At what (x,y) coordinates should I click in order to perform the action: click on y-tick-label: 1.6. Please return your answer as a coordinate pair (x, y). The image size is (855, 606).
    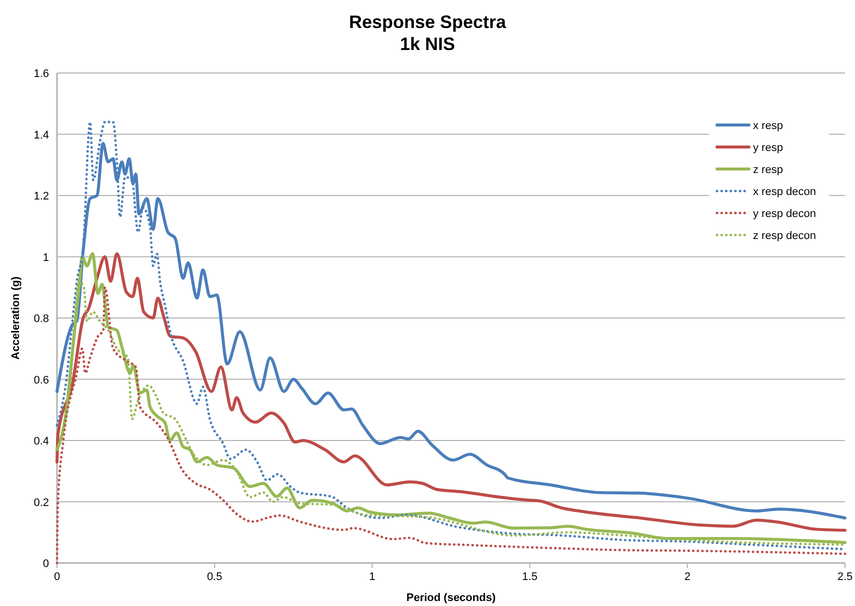
    Looking at the image, I should click on (41, 74).